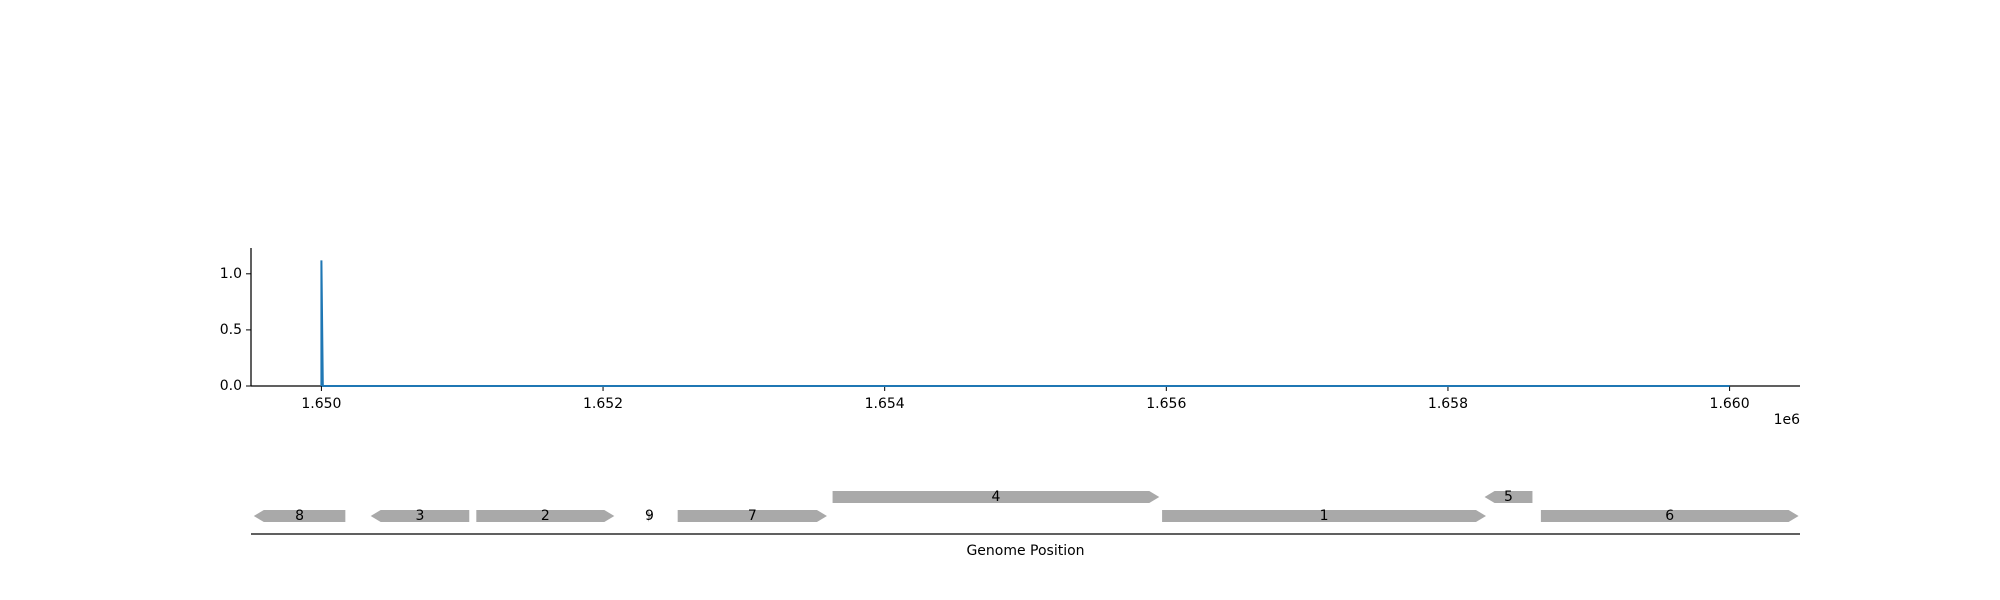  What do you see at coordinates (1787, 420) in the screenshot?
I see `x-axis-offset-label: 1e6` at bounding box center [1787, 420].